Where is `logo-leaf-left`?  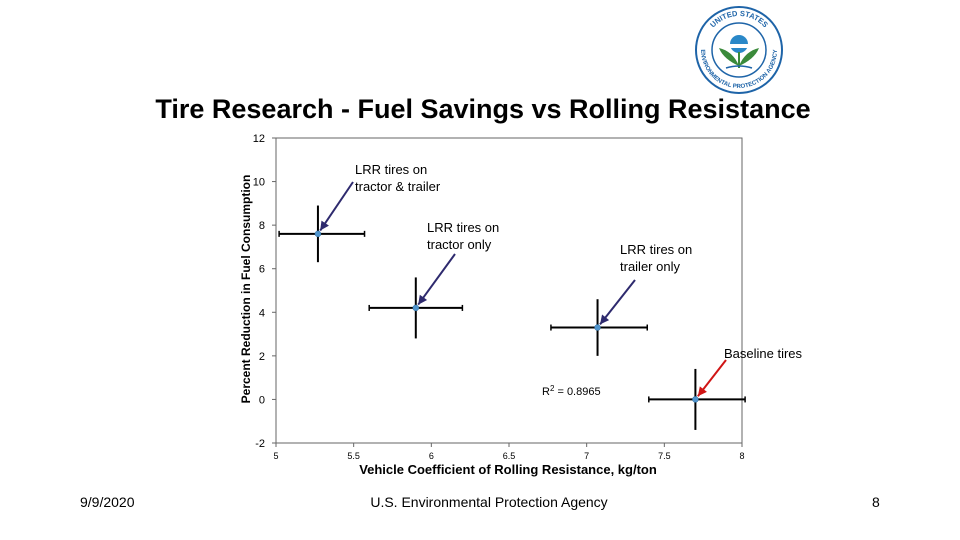 logo-leaf-left is located at coordinates (729, 57).